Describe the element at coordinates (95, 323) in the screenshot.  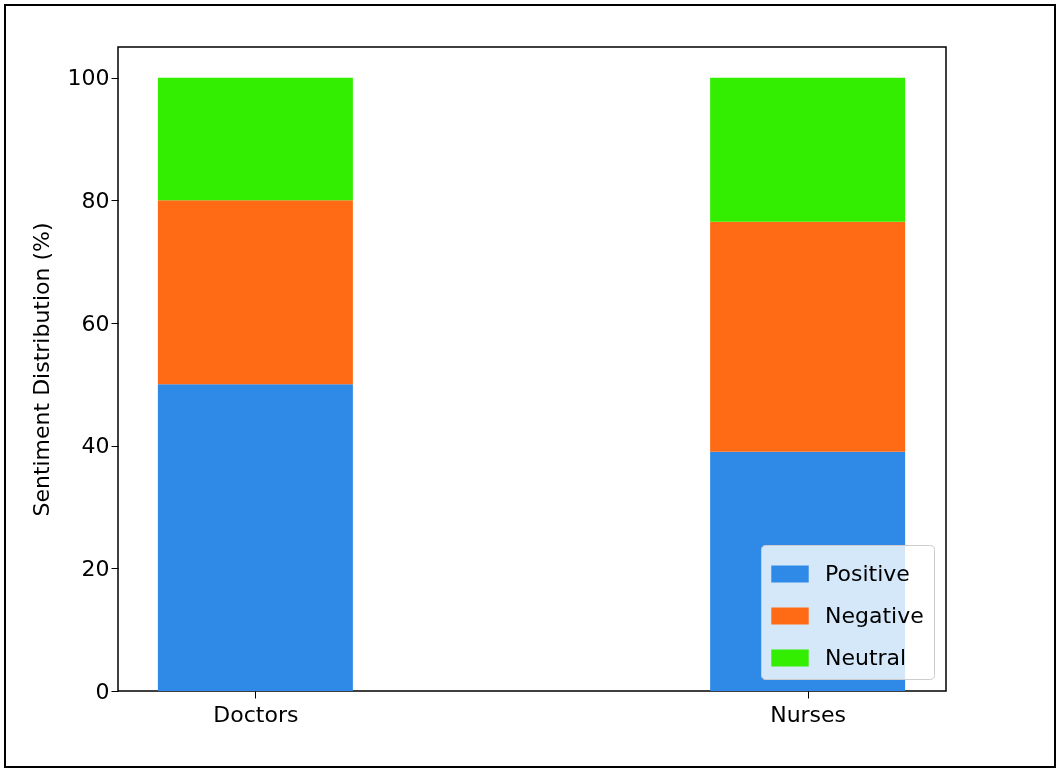
I see `y-tick-label: 60` at that location.